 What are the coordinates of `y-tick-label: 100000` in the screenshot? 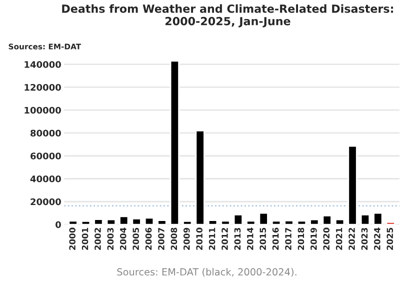 It's located at (42, 110).